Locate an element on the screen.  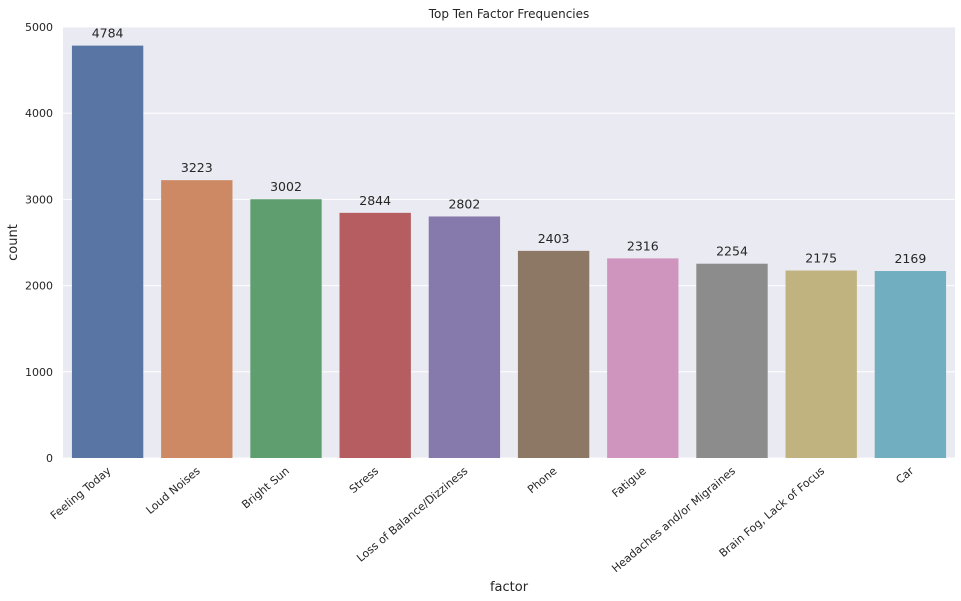
data-label: 2254 is located at coordinates (732, 251).